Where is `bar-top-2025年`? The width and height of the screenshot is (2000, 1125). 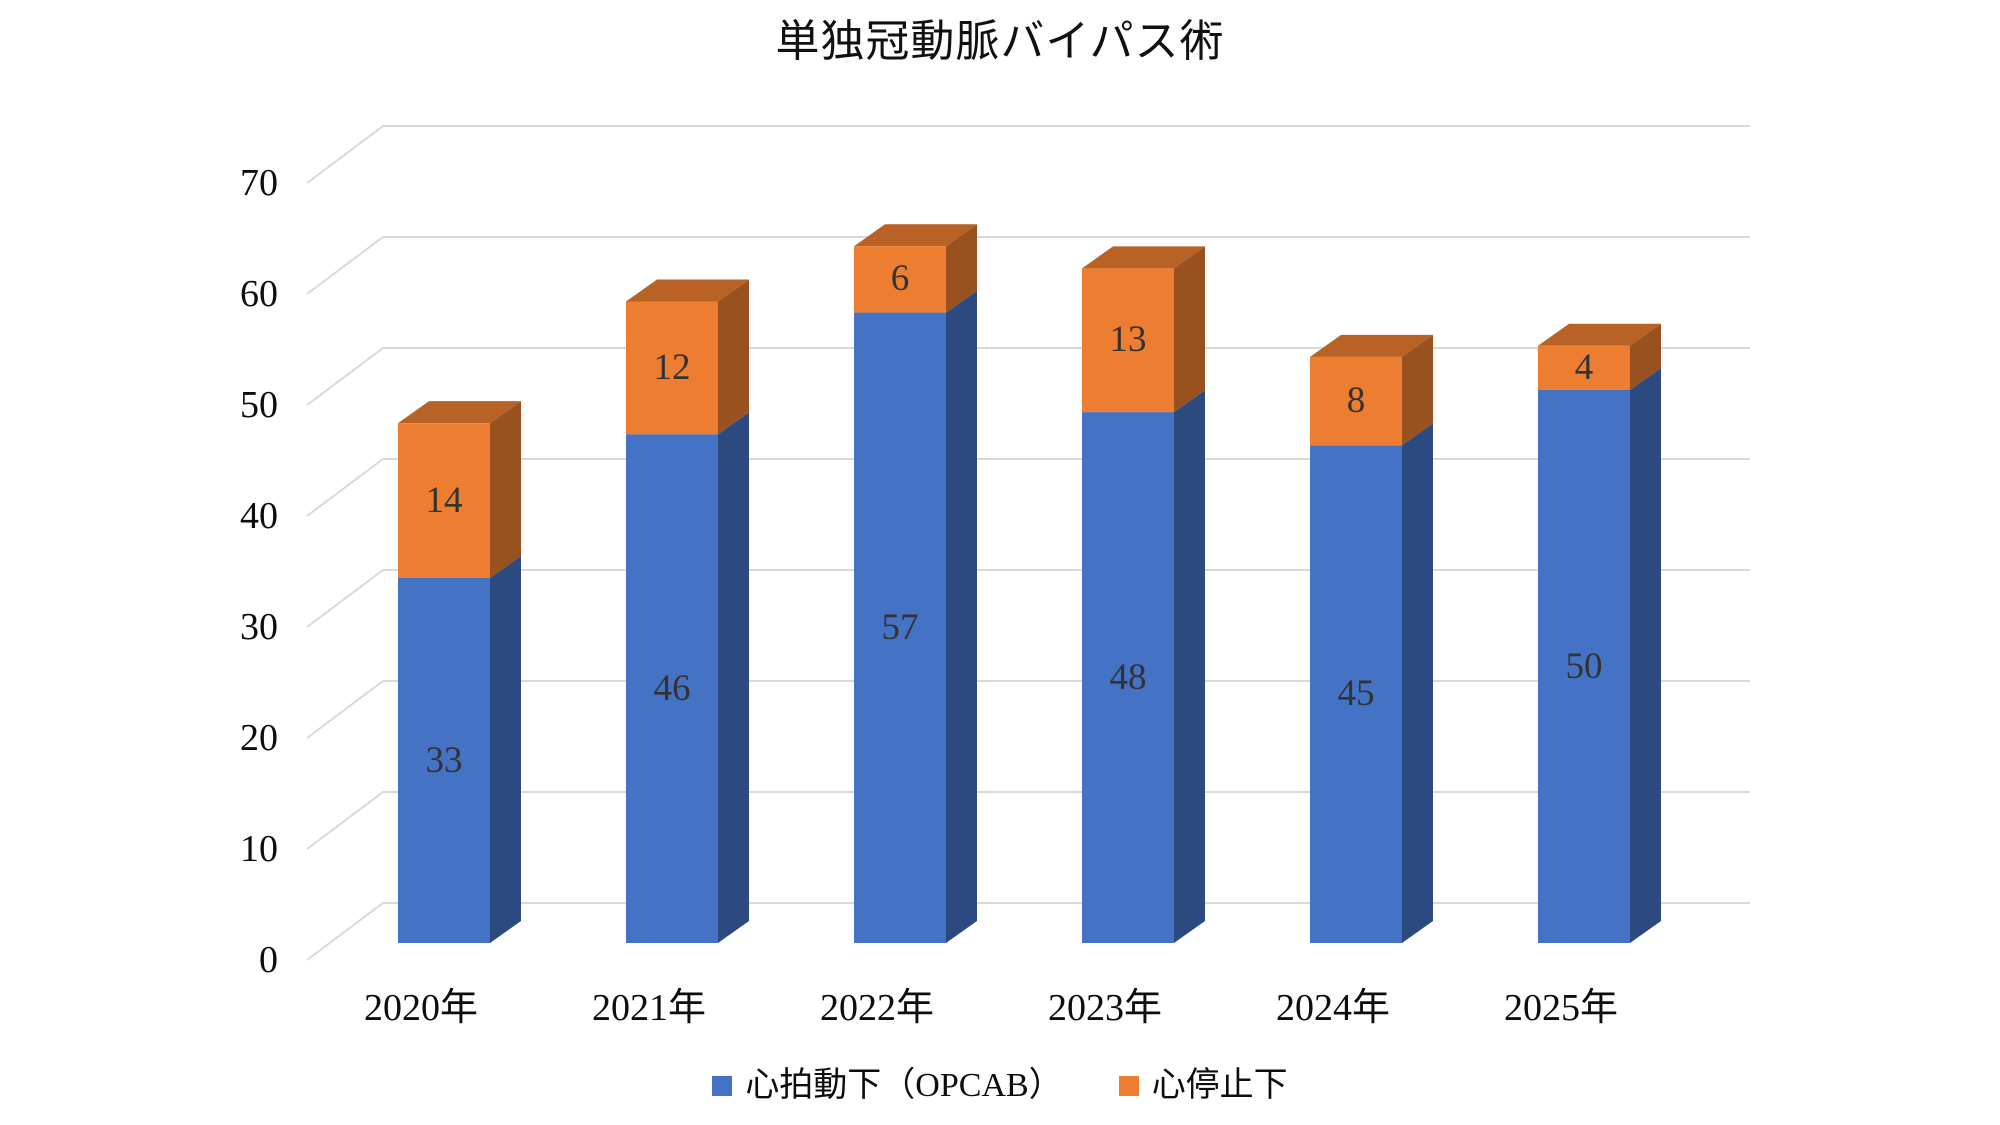
bar-top-2025年 is located at coordinates (1599, 334).